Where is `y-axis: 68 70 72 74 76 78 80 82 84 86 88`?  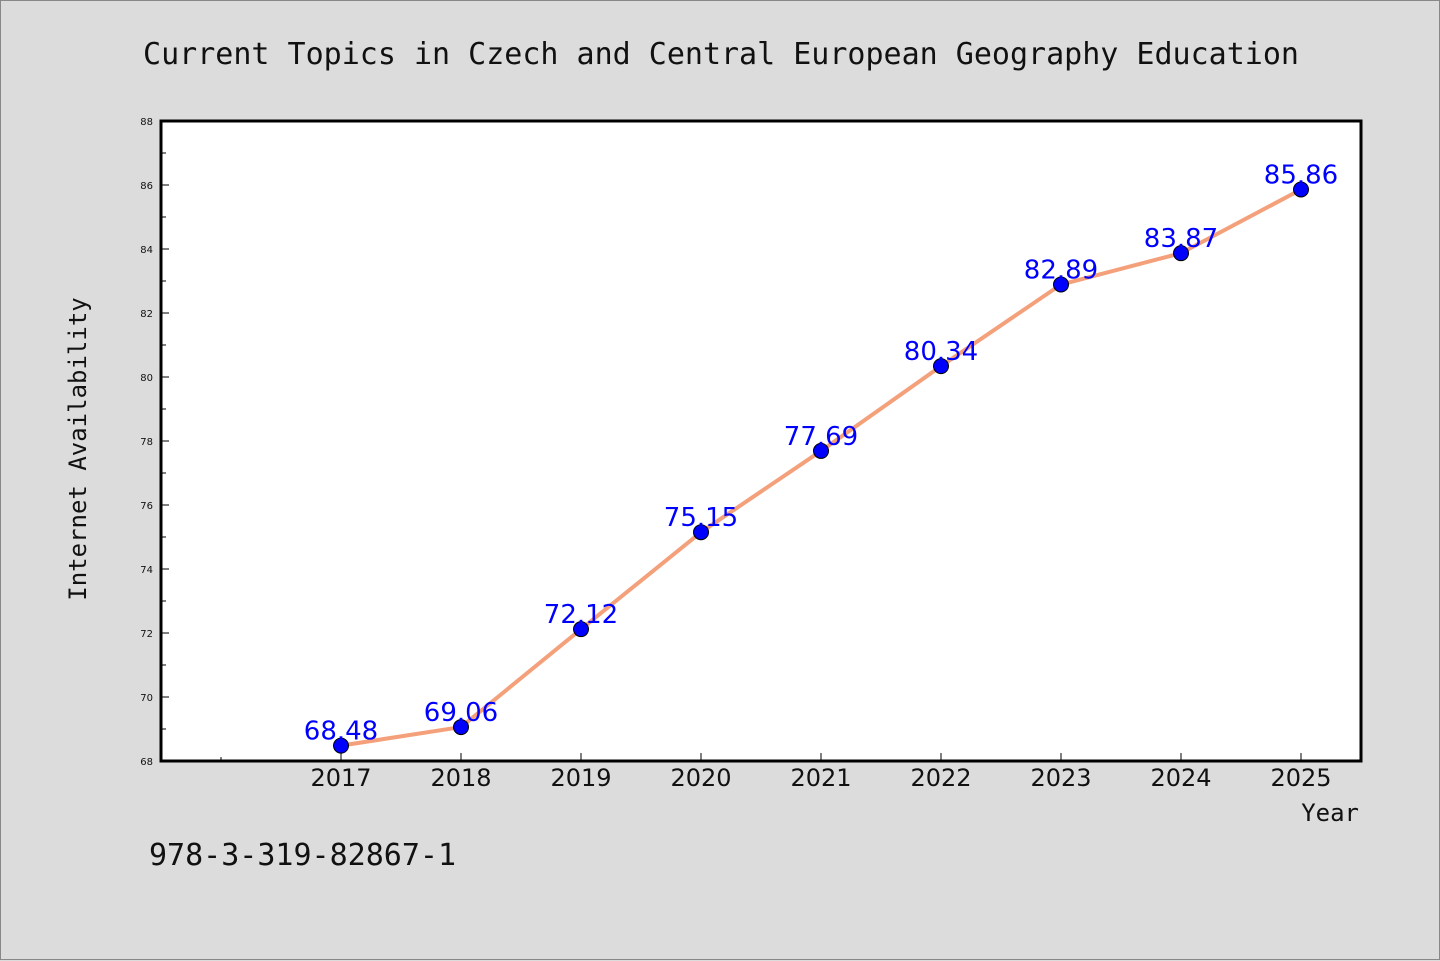
y-axis: 68 70 72 74 76 78 80 82 84 86 88 is located at coordinates (154, 442).